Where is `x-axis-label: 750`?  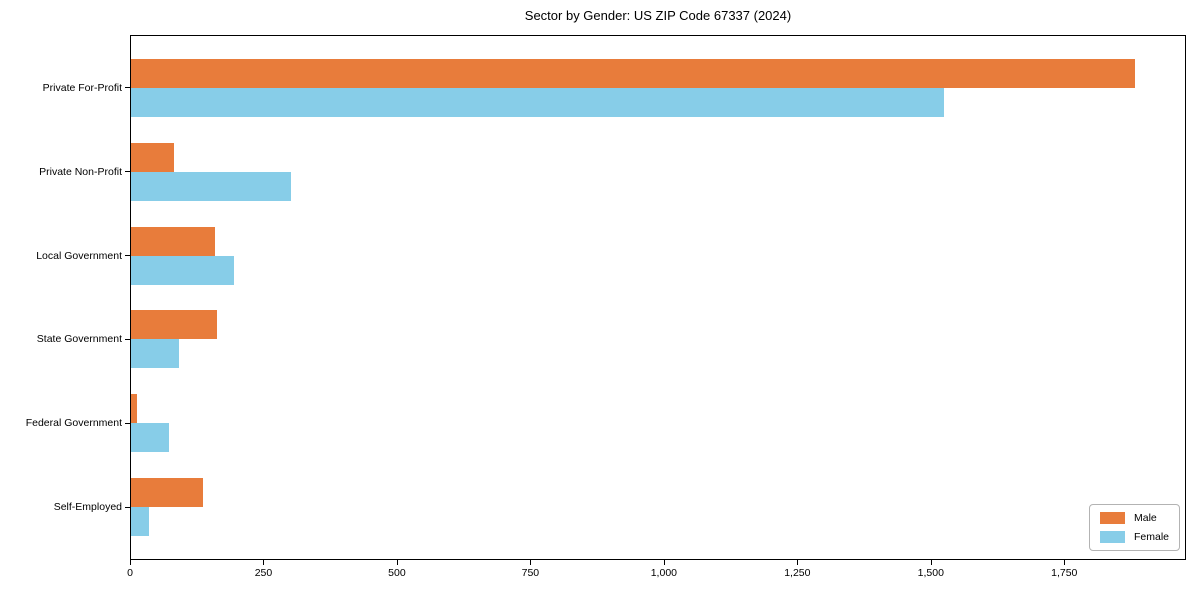 x-axis-label: 750 is located at coordinates (530, 573).